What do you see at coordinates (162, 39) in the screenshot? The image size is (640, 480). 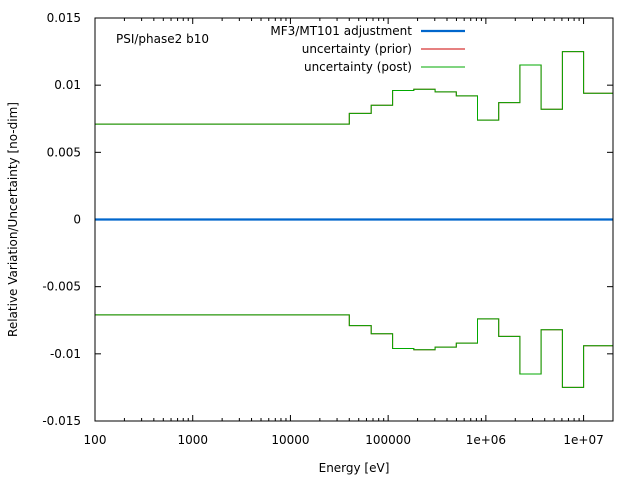 I see `chart-annotation: PSI/phase2 b10` at bounding box center [162, 39].